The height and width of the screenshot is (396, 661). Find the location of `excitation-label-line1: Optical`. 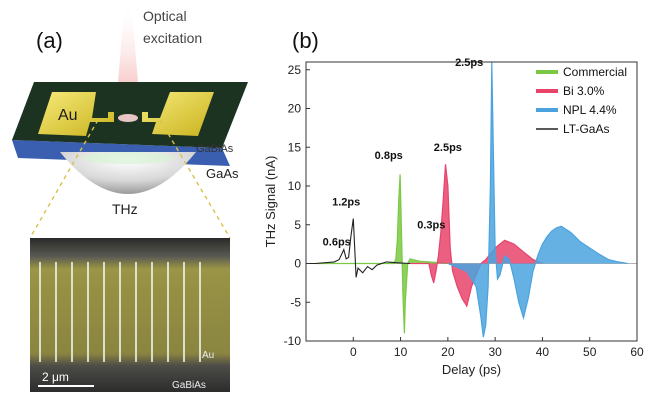

excitation-label-line1: Optical is located at coordinates (165, 16).